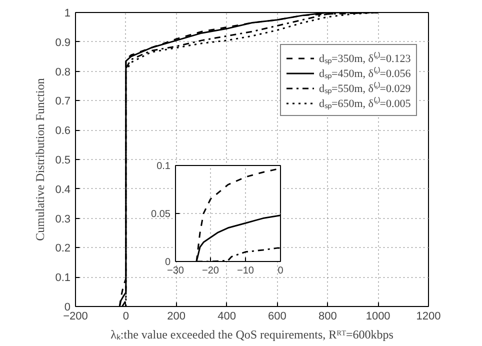 The image size is (482, 346). Describe the element at coordinates (63, 102) in the screenshot. I see `y-tick-label: 0.7` at that location.